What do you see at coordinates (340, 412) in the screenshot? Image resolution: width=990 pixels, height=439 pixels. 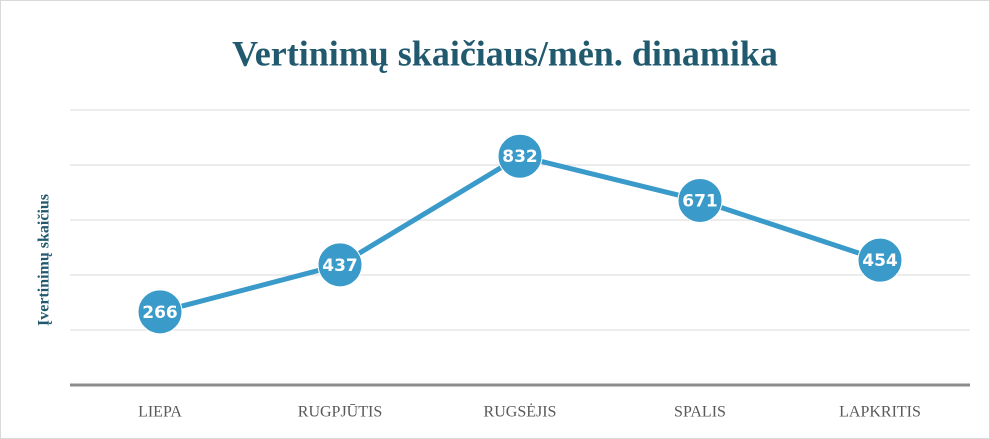 I see `x-tick-label: RUGPJŪTIS` at bounding box center [340, 412].